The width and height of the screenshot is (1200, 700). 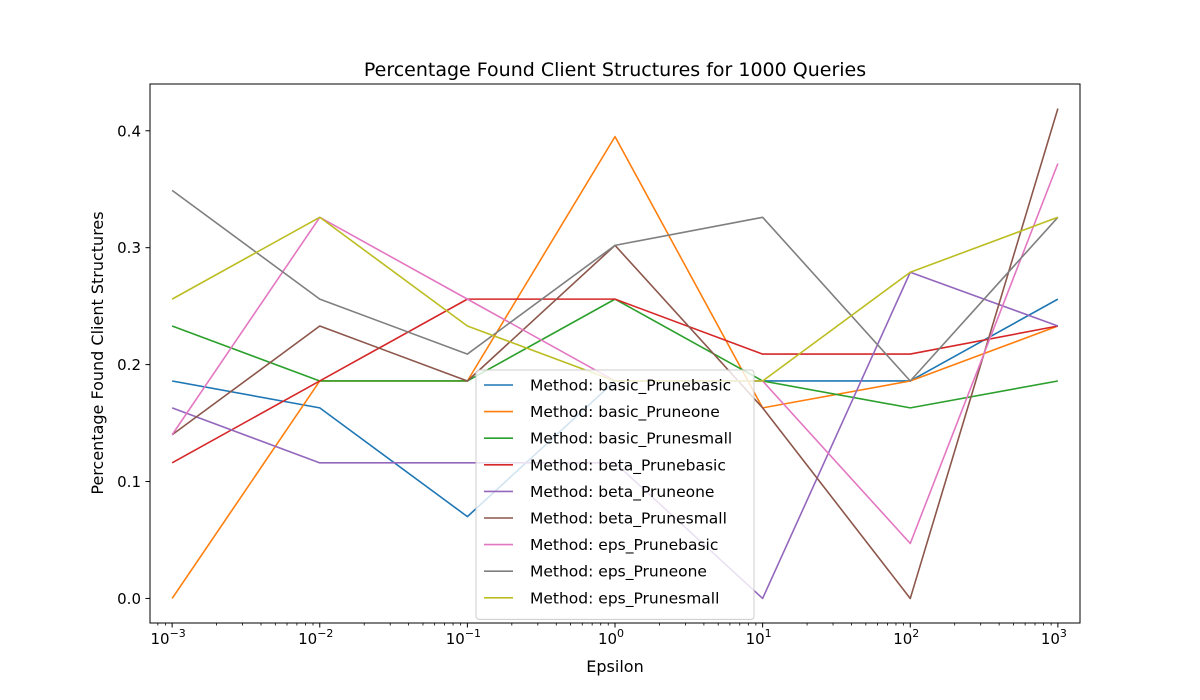 What do you see at coordinates (325, 633) in the screenshot?
I see `x-tick-label-exponent: −2` at bounding box center [325, 633].